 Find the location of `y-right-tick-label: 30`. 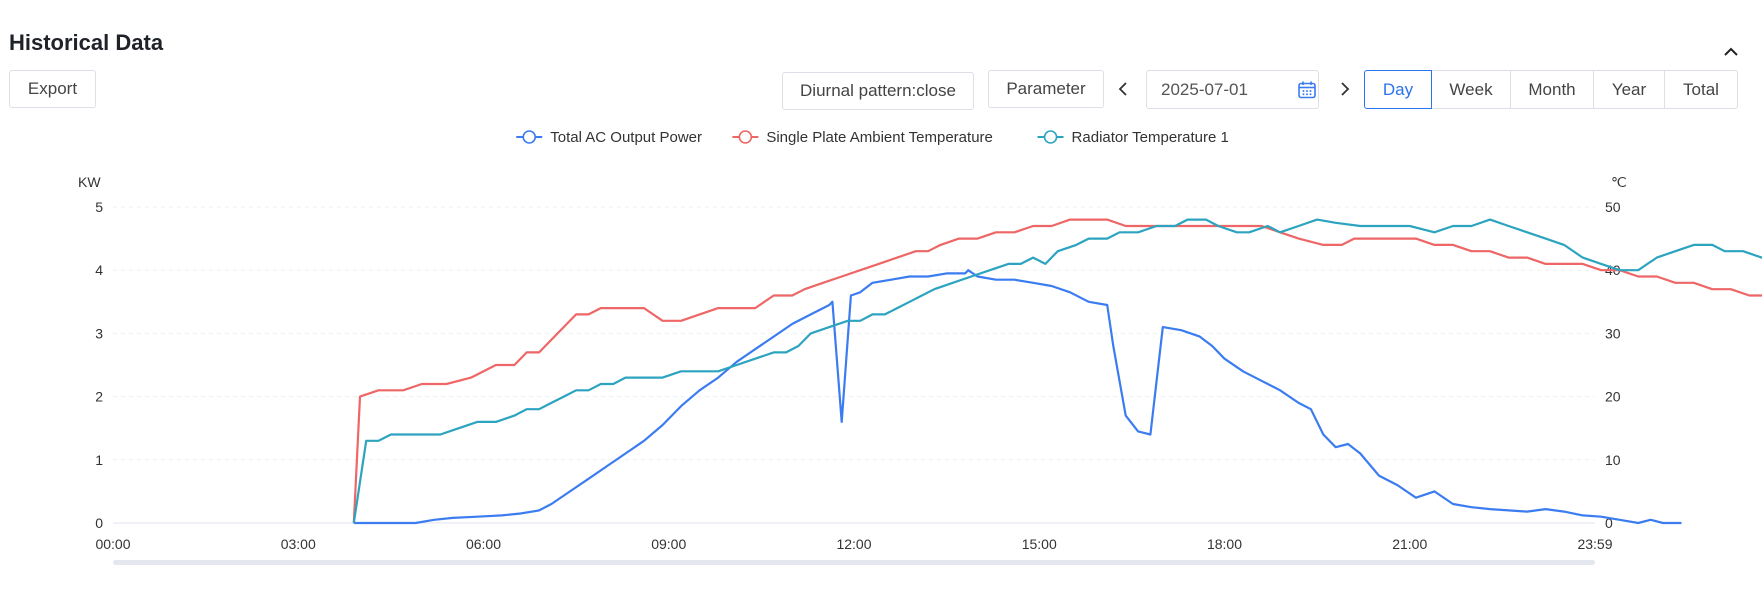

y-right-tick-label: 30 is located at coordinates (1613, 333).